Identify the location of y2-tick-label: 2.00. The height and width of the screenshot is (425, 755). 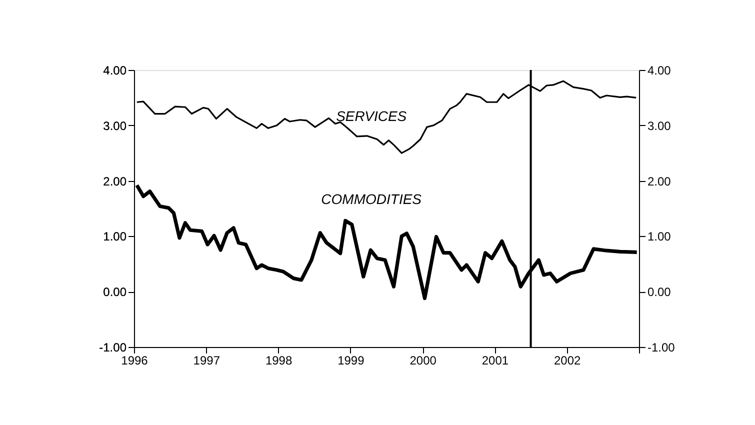
(660, 181).